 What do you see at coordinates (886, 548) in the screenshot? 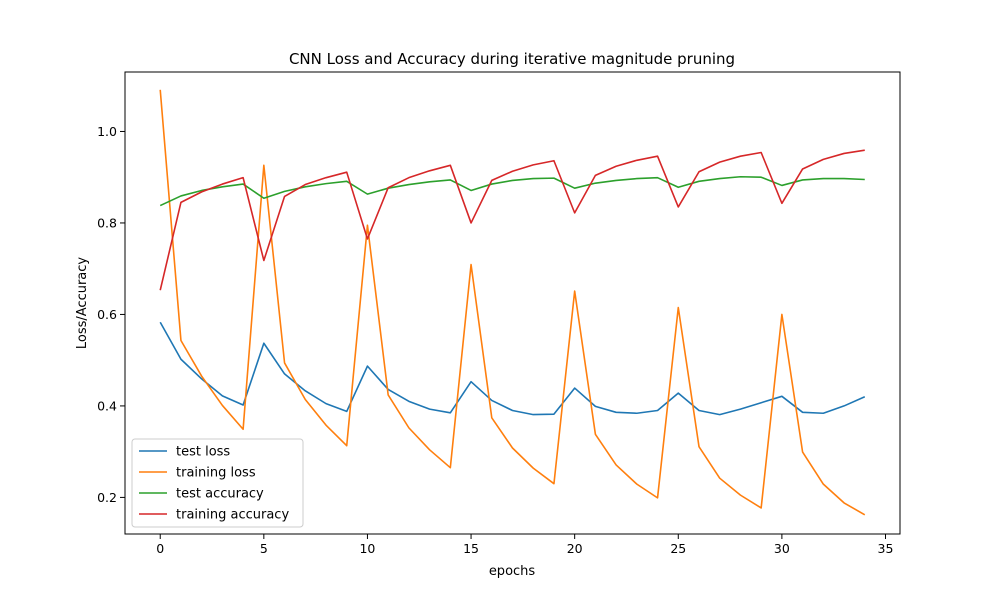
I see `x-tick-label: 35` at bounding box center [886, 548].